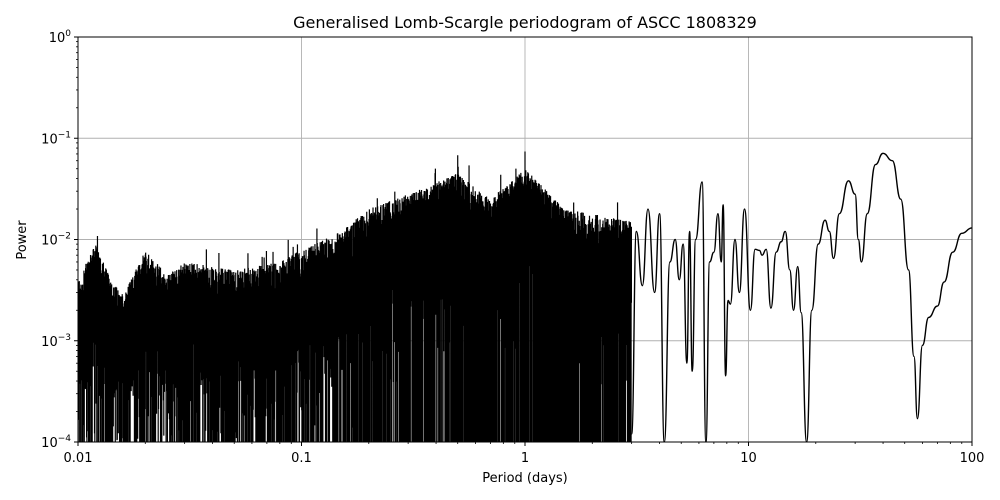 This screenshot has width=1000, height=500. What do you see at coordinates (748, 458) in the screenshot?
I see `x-tick-label: 10` at bounding box center [748, 458].